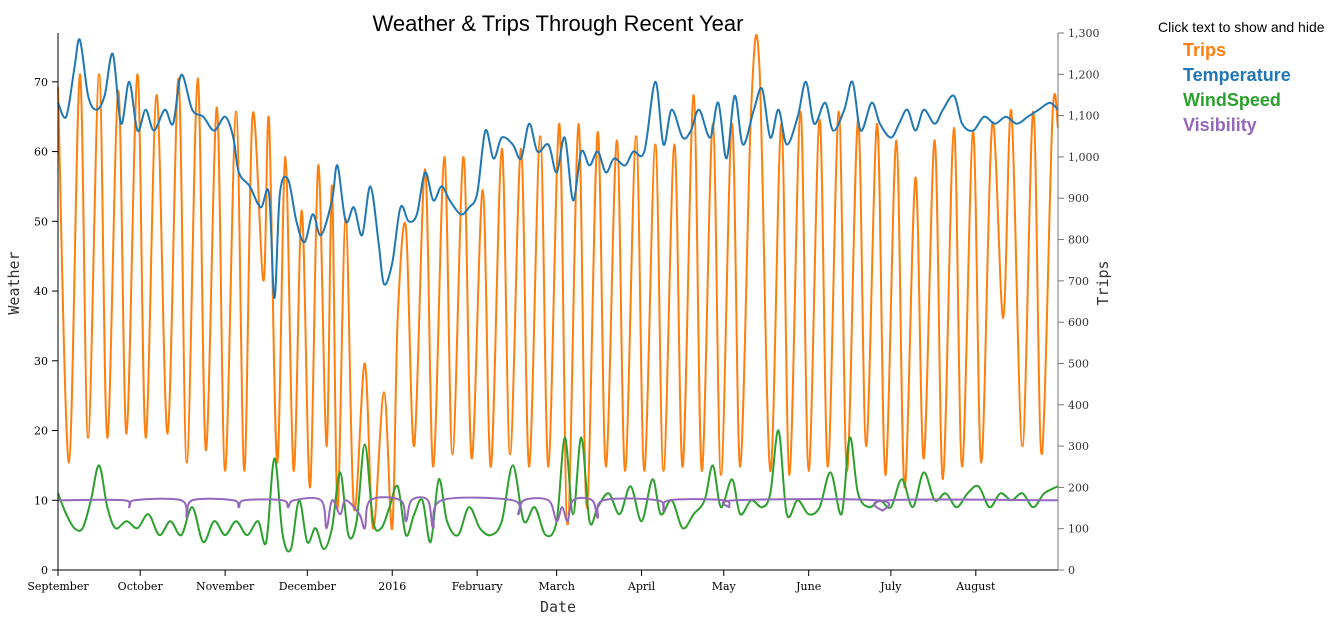  What do you see at coordinates (41, 500) in the screenshot?
I see `left-y-tick-label: 10` at bounding box center [41, 500].